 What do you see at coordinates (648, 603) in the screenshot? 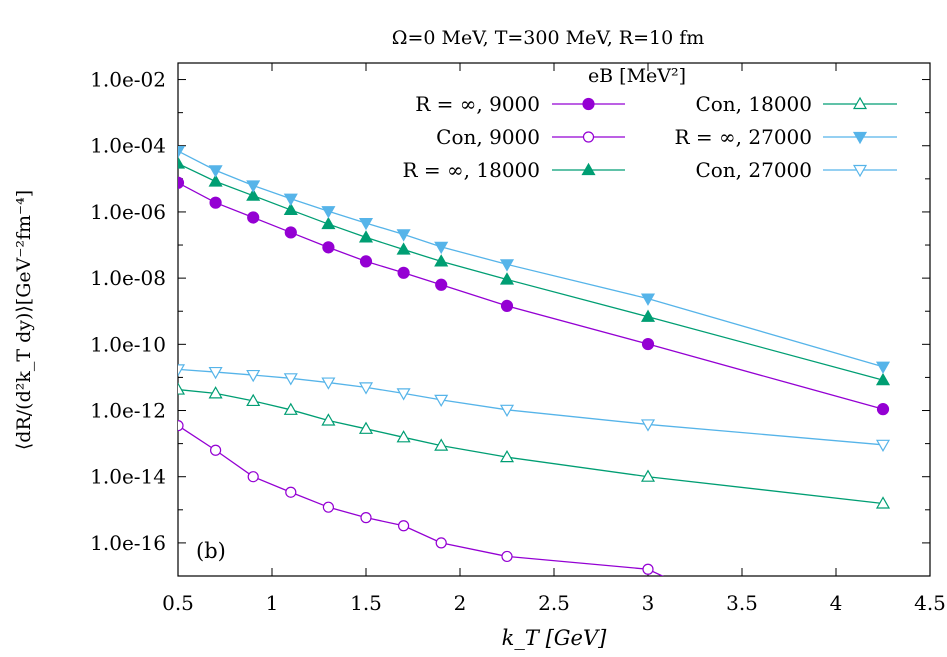
I see `x-tick-label: 3` at bounding box center [648, 603].